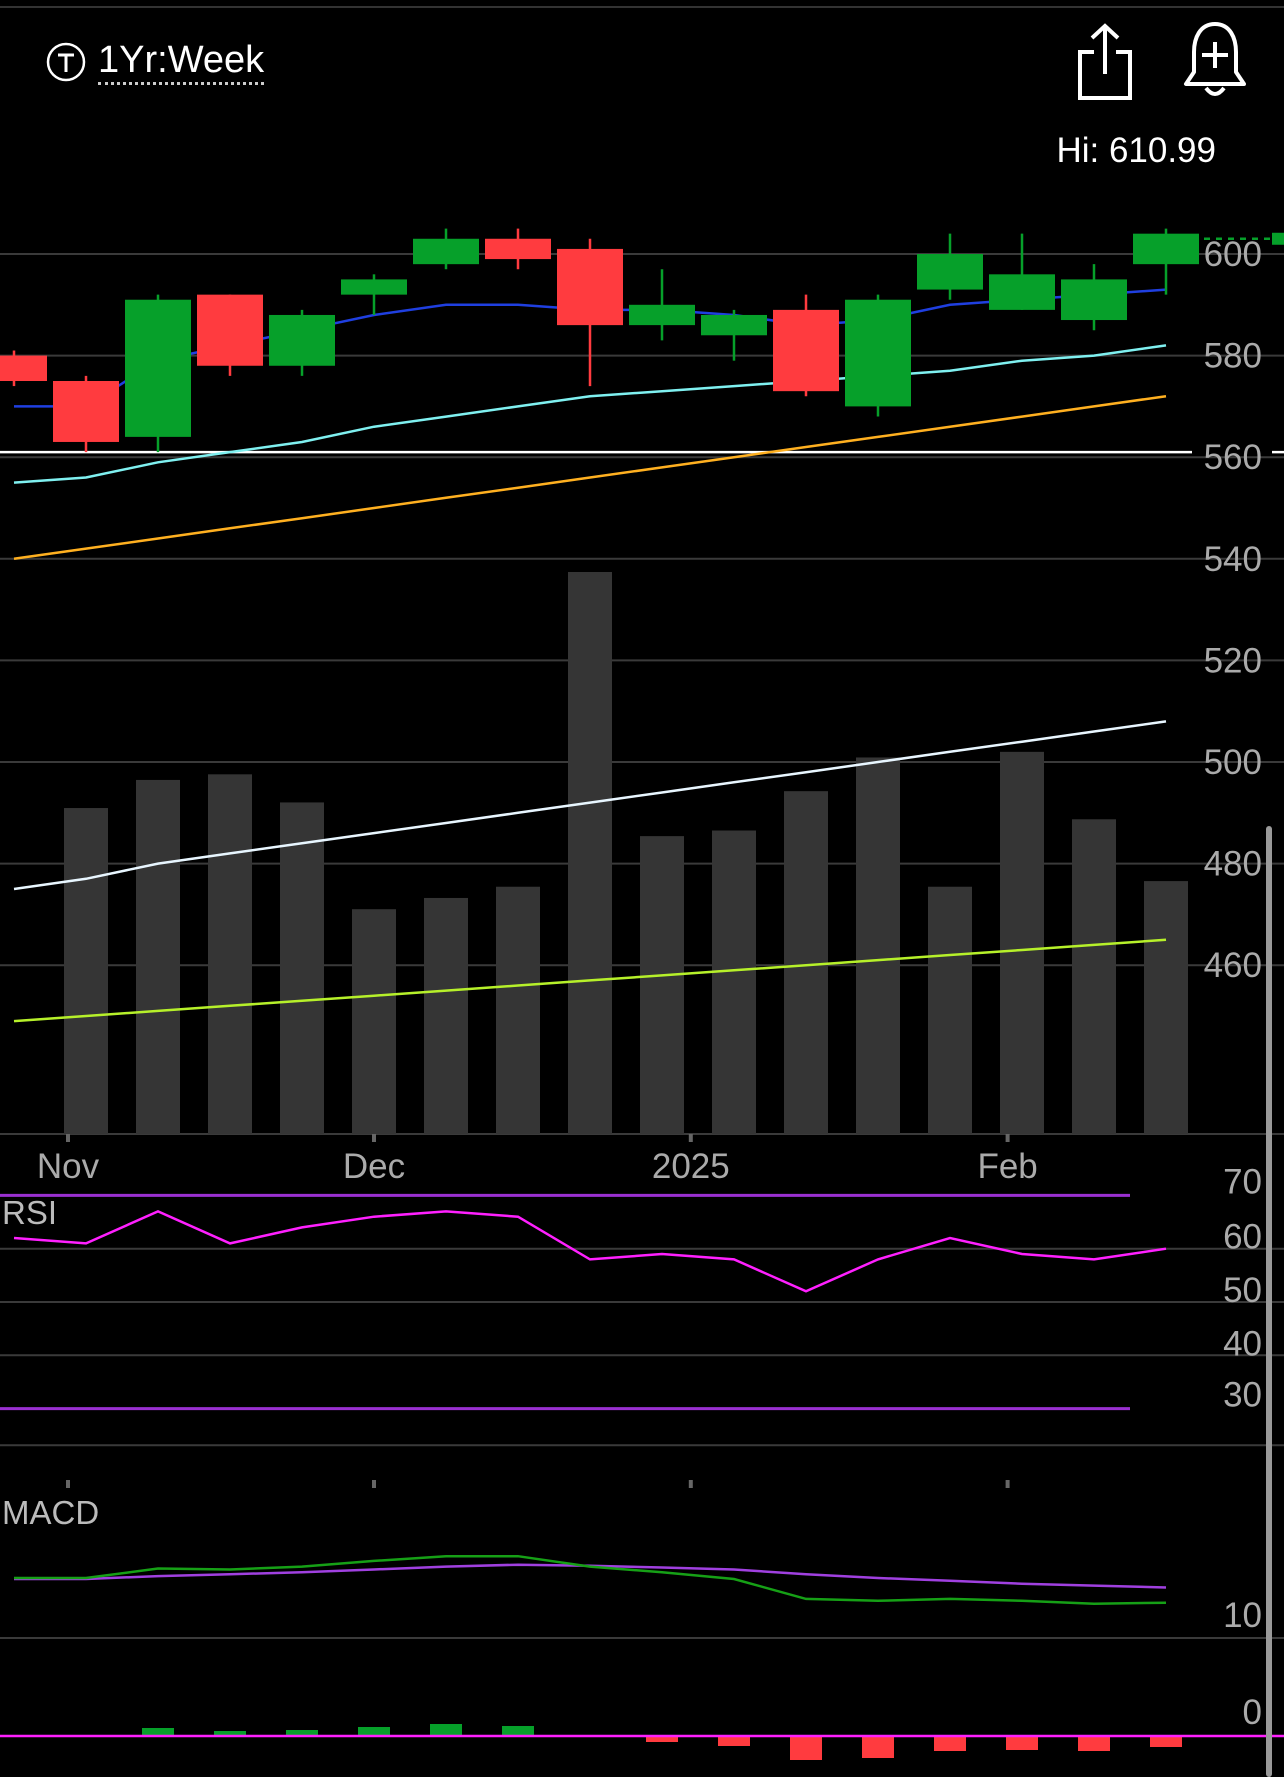 The image size is (1284, 1777). Describe the element at coordinates (29, 1212) in the screenshot. I see `rsi-title: RSI` at that location.